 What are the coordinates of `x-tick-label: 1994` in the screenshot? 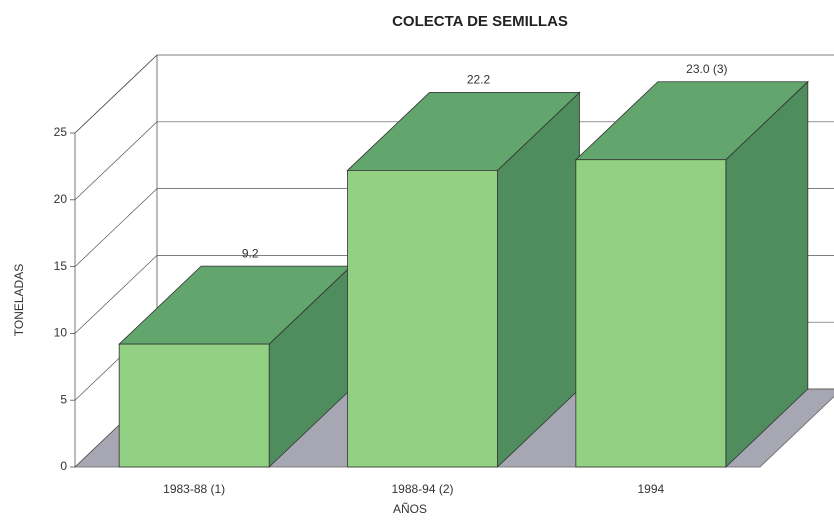 It's located at (650, 489).